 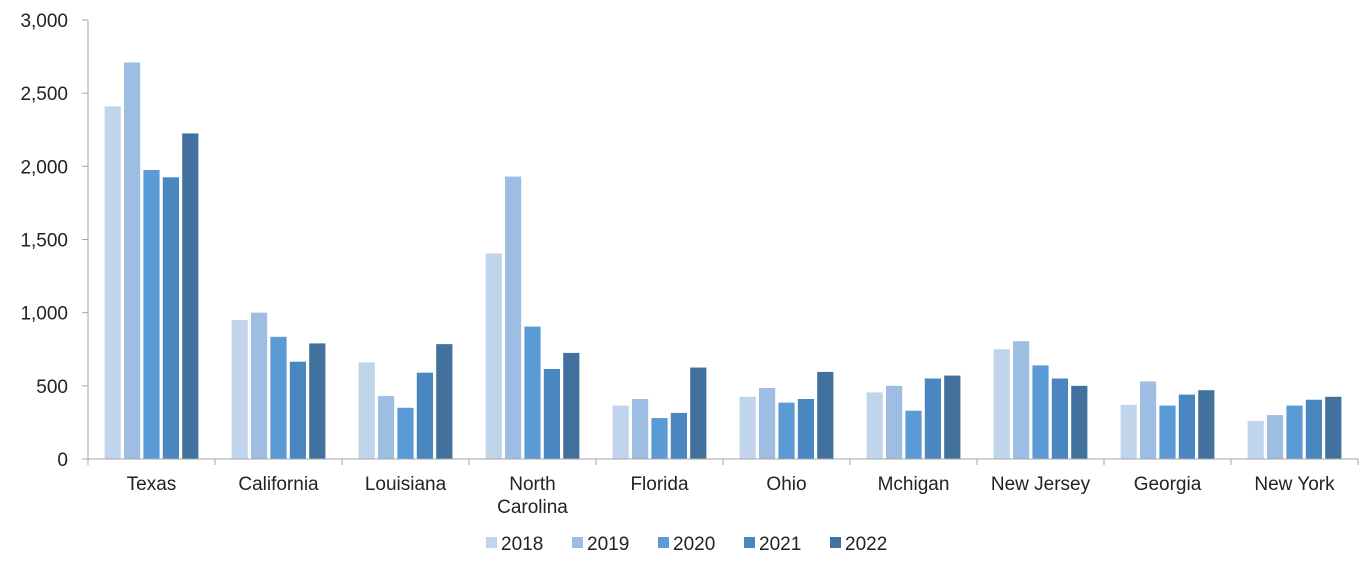 What do you see at coordinates (44, 314) in the screenshot?
I see `y-tick-label: 1,000` at bounding box center [44, 314].